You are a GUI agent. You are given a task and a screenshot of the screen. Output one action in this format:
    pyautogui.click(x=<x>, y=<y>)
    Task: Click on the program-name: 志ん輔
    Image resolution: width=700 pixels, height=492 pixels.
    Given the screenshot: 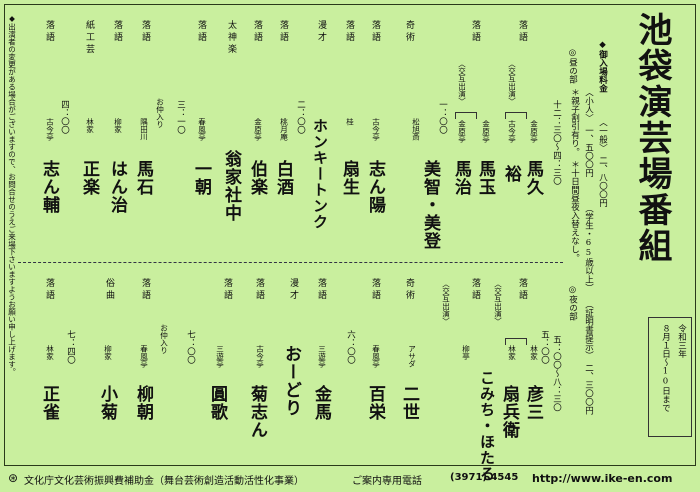 What is the action you would take?
    pyautogui.click(x=49, y=187)
    